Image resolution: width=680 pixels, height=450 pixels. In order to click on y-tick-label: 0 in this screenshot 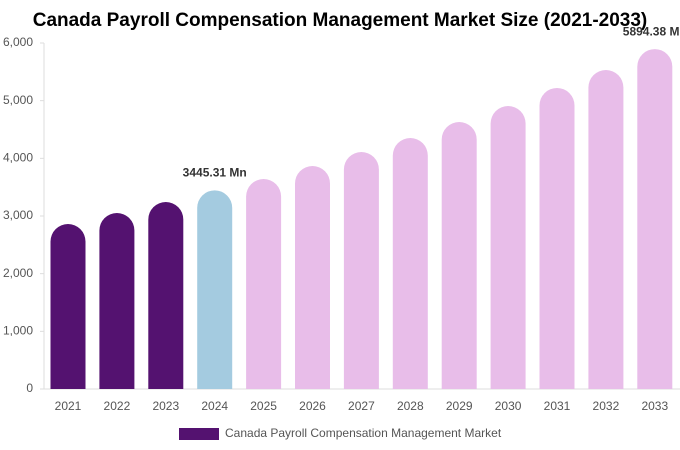, I will do `click(29, 388)`.